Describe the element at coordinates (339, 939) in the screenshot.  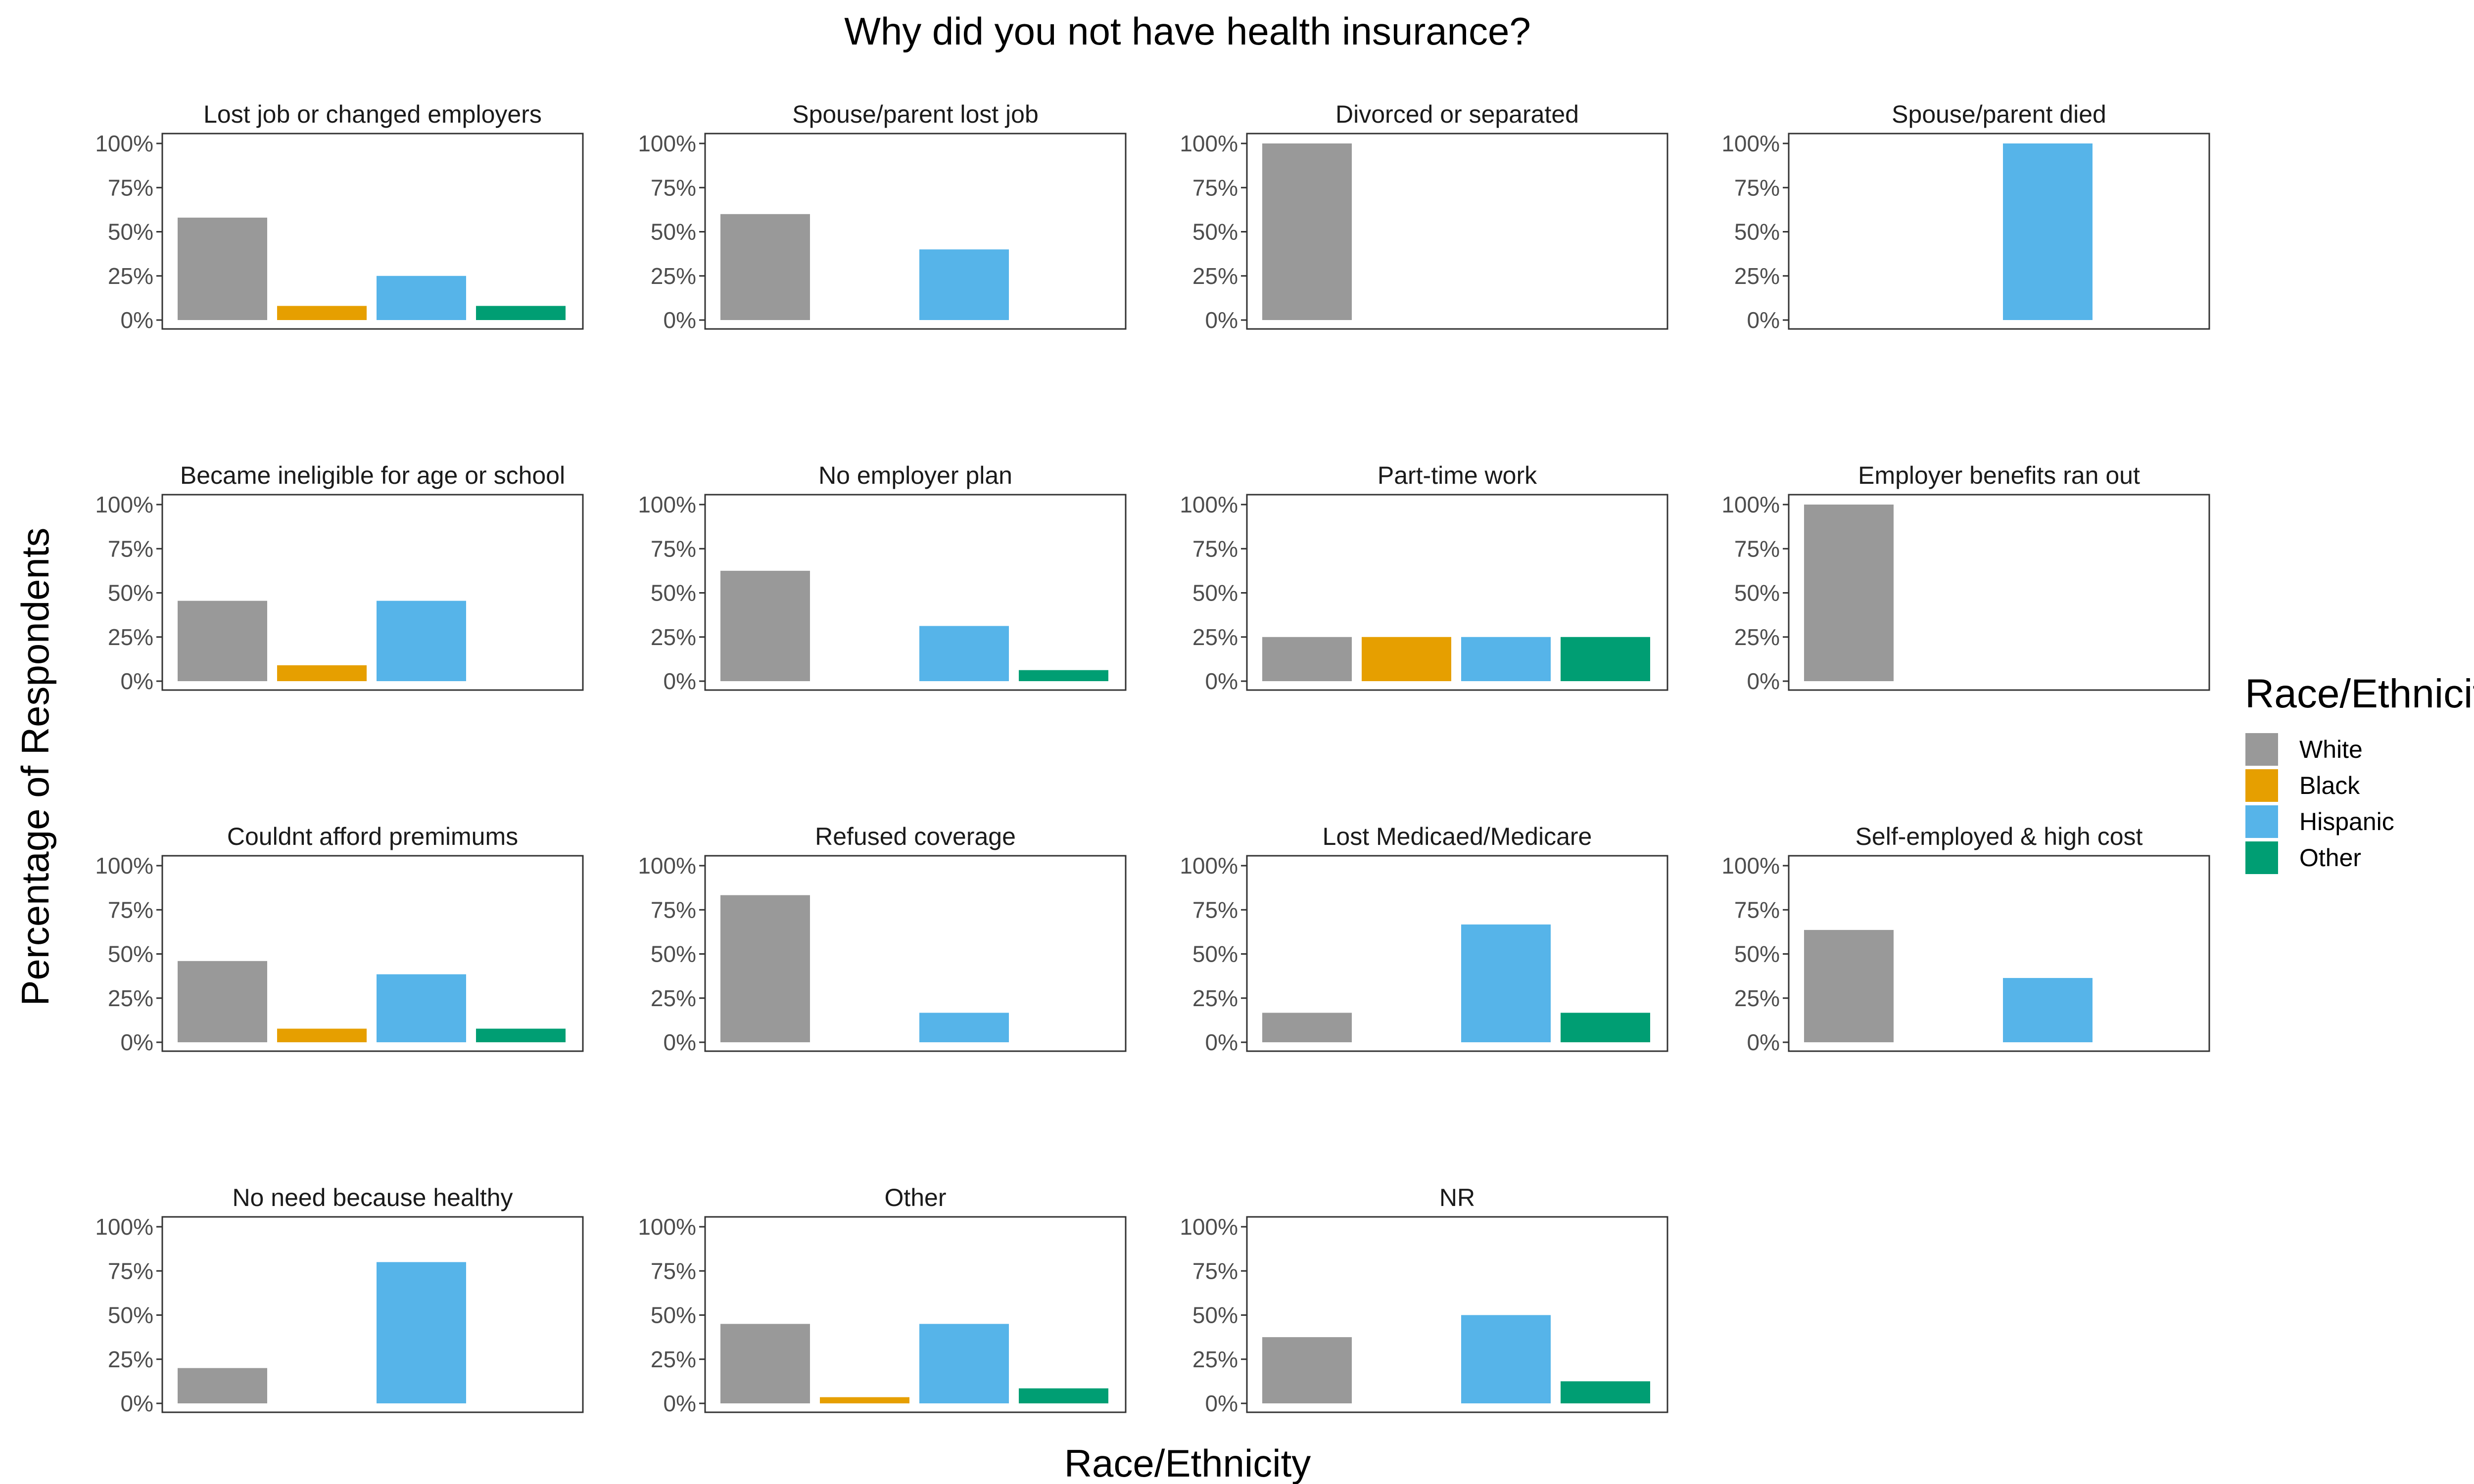
I see `panel-couldnt-afford-premimums: Couldnt afford premimums 0% 25% 50% 75% 100%` at that location.